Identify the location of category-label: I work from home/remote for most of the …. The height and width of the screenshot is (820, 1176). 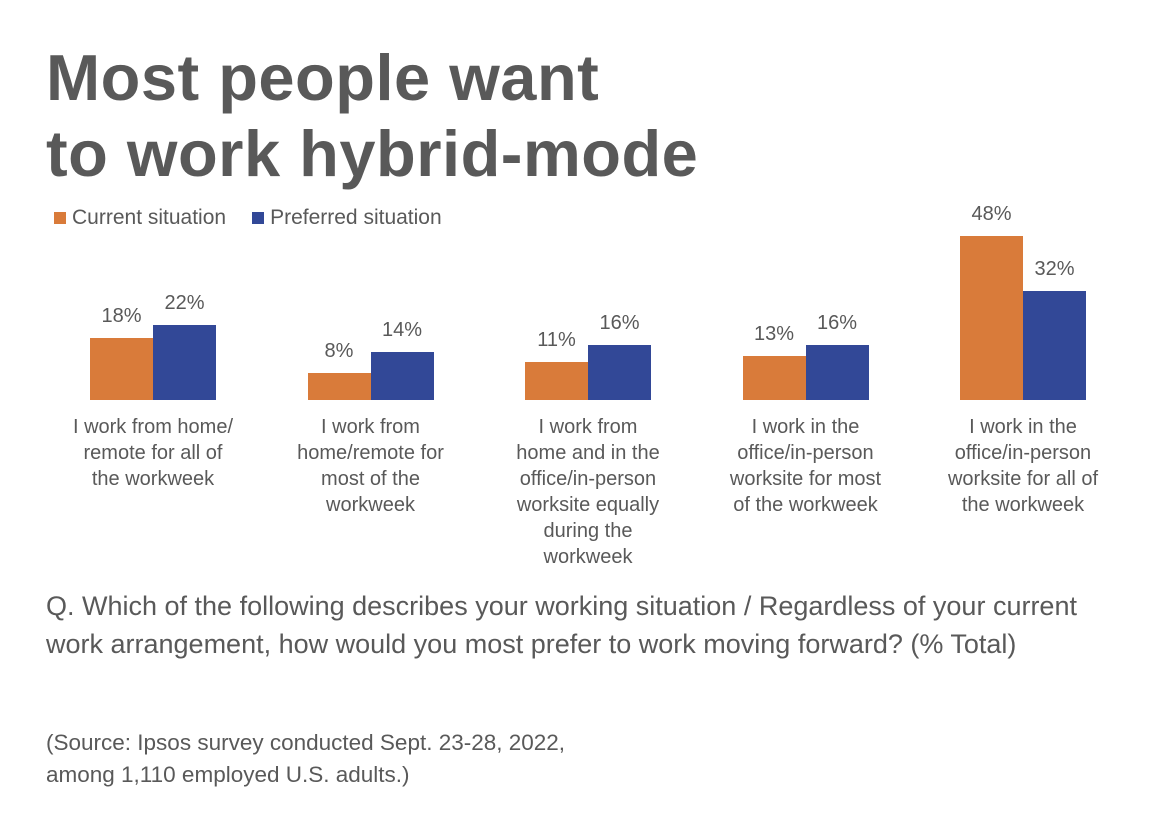
(370, 466).